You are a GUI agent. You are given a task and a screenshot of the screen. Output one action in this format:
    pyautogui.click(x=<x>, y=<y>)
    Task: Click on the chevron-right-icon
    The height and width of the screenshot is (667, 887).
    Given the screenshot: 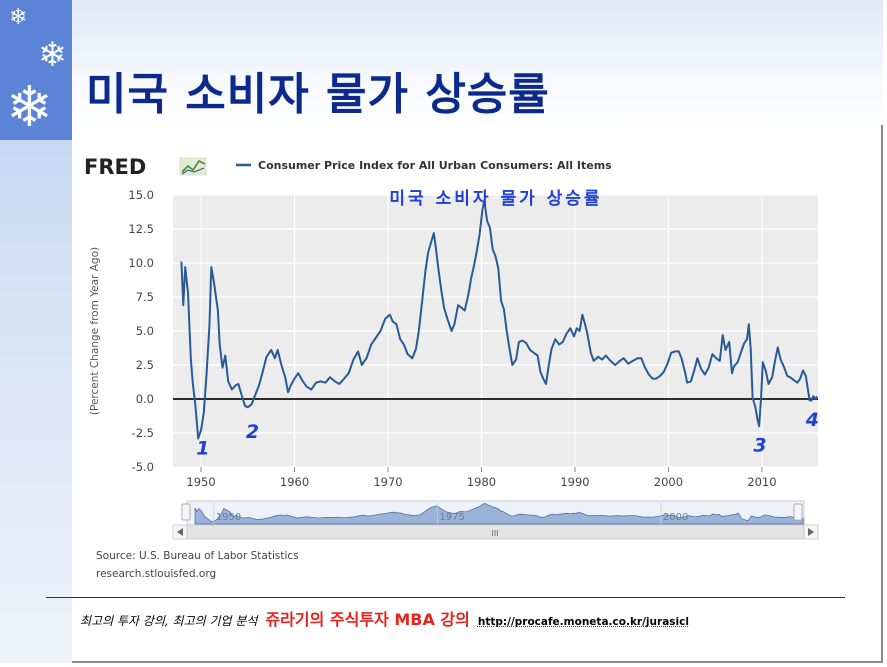 What is the action you would take?
    pyautogui.click(x=811, y=532)
    